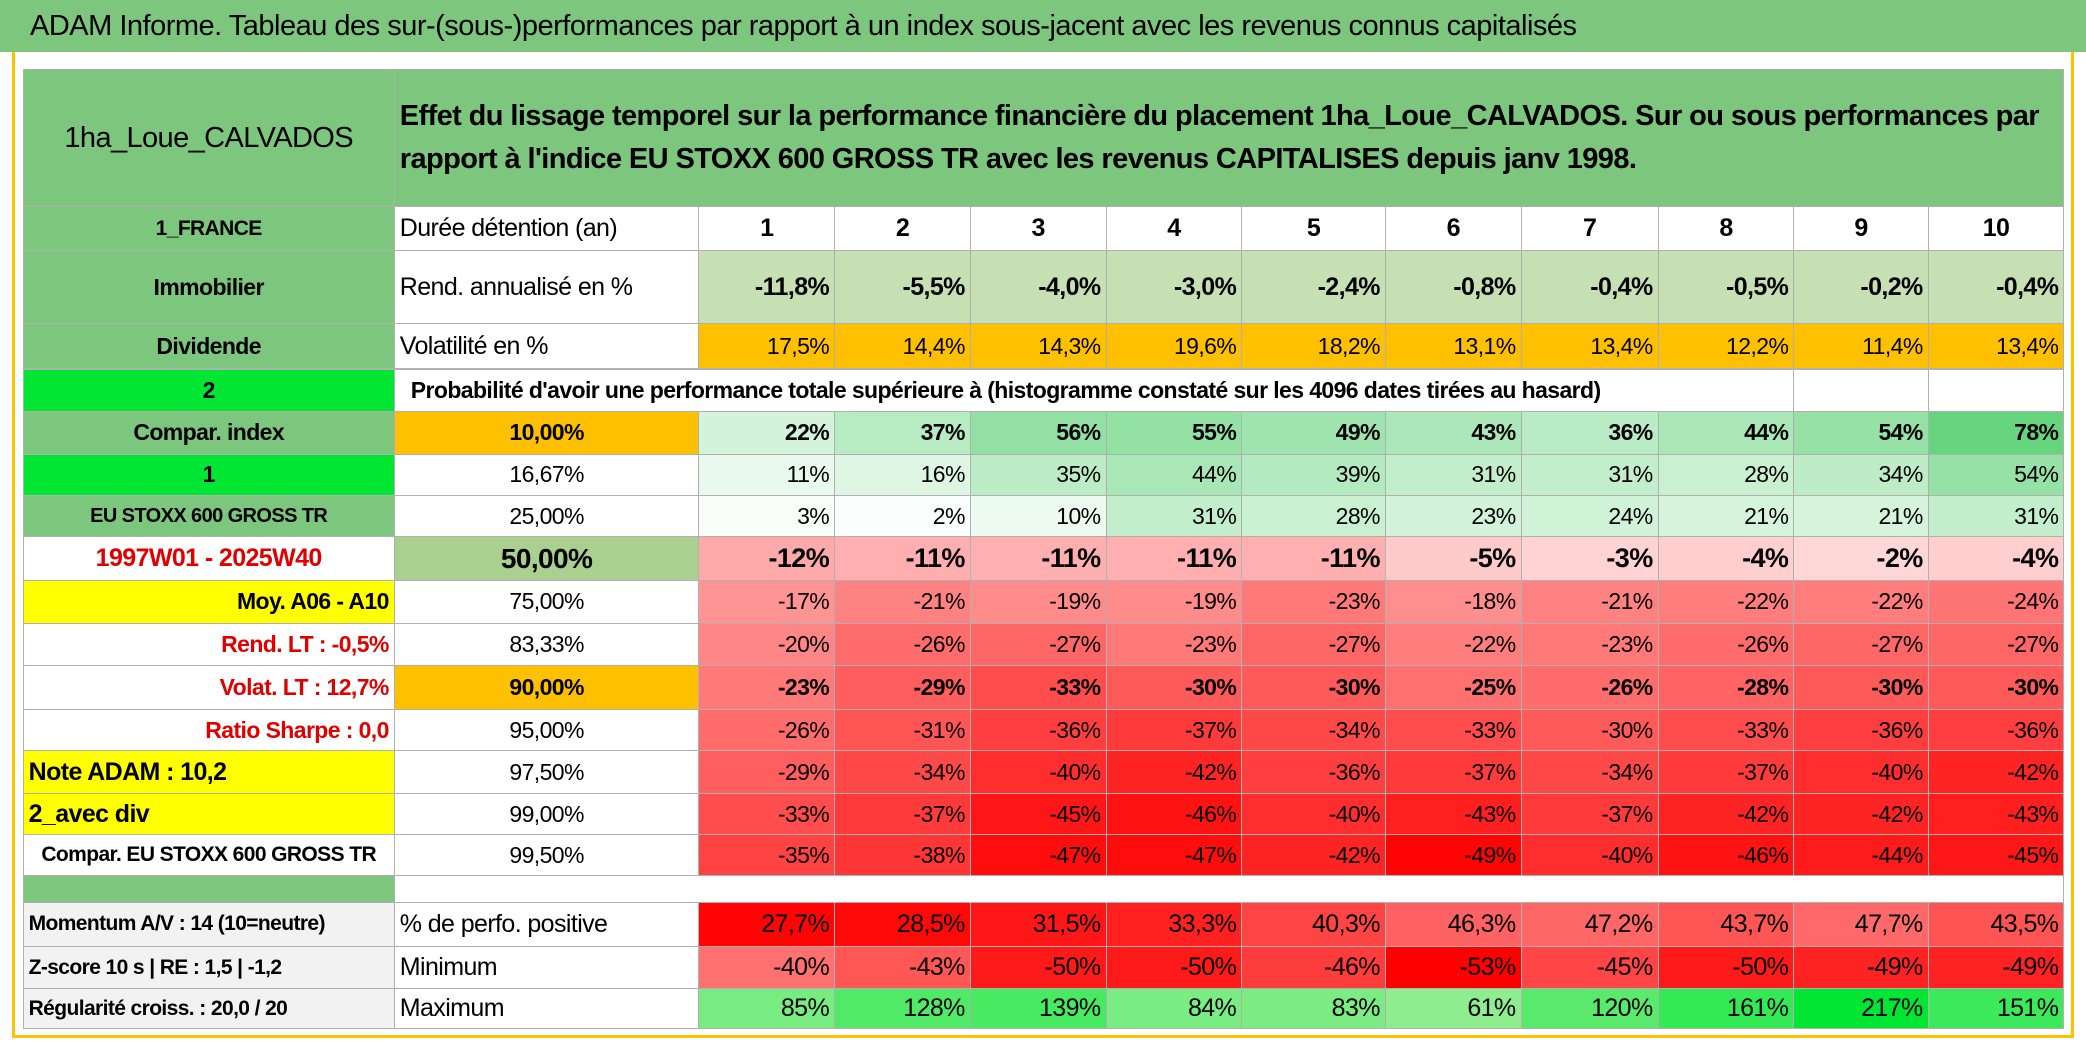  Describe the element at coordinates (208, 287) in the screenshot. I see `row-header: Immobilier` at that location.